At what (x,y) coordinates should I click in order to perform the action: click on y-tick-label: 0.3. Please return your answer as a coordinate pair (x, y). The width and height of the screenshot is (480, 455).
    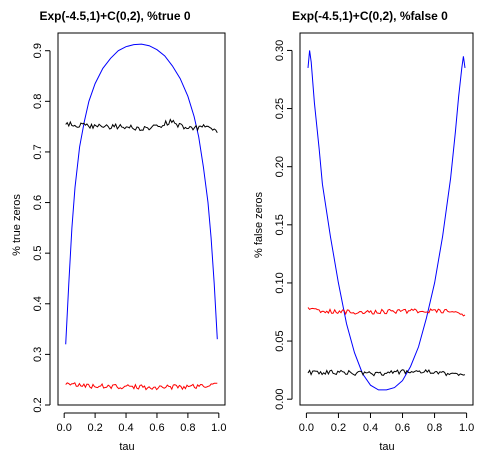
    Looking at the image, I should click on (38, 354).